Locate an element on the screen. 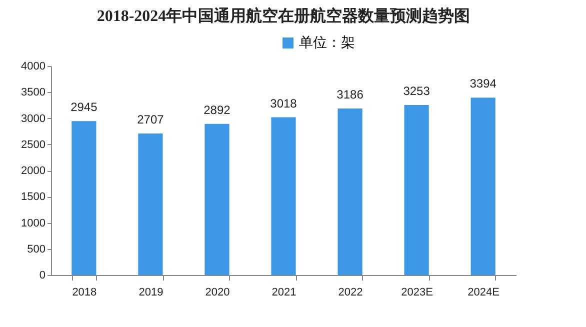 The height and width of the screenshot is (327, 586). data-label: 2892 is located at coordinates (217, 109).